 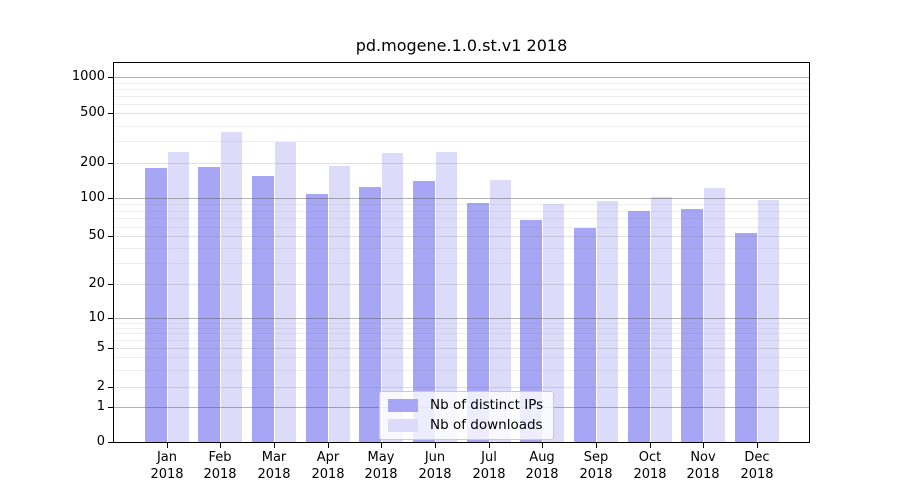 What do you see at coordinates (596, 445) in the screenshot?
I see `x-tick-mark-sep` at bounding box center [596, 445].